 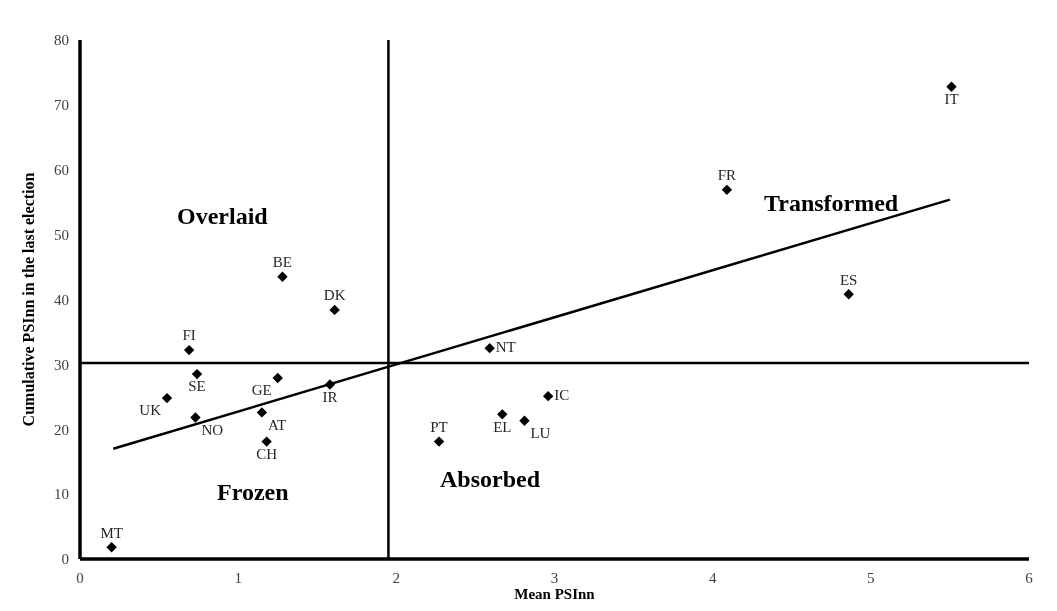 I want to click on y-tick-label: 40, so click(x=61, y=299).